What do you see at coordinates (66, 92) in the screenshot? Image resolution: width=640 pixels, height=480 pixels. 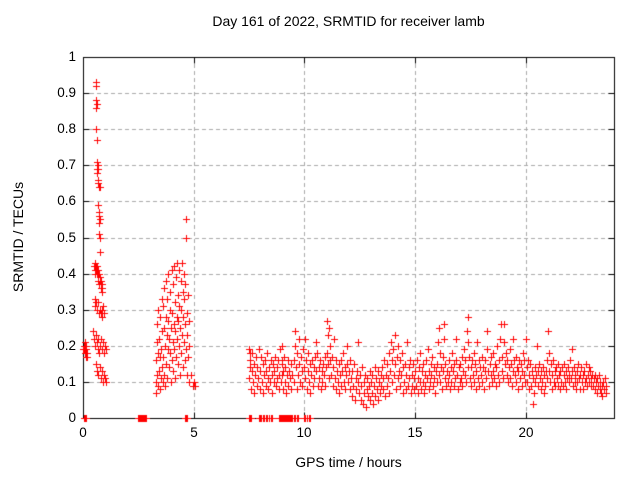 I see `y-tick-label: 0.9` at bounding box center [66, 92].